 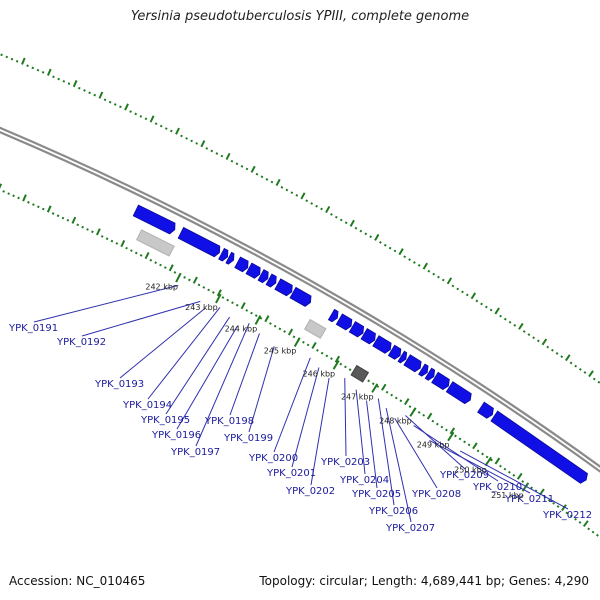 I want to click on gene-label: YPK_0203, so click(x=345, y=462).